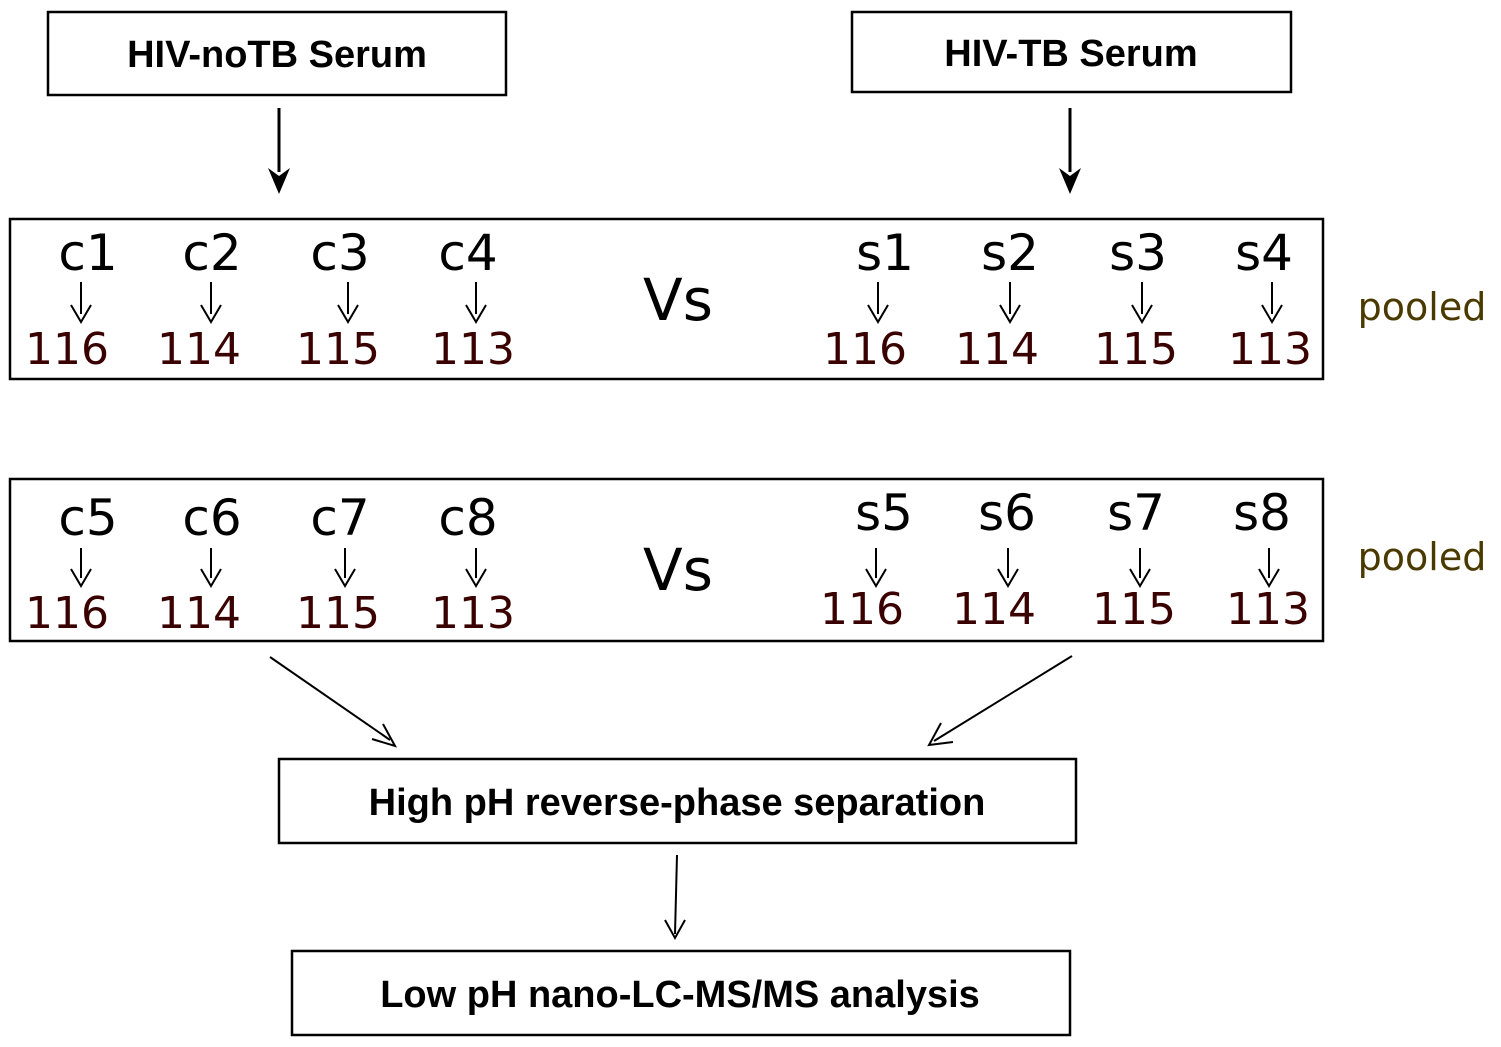 Image resolution: width=1501 pixels, height=1047 pixels. I want to click on group-1-subject-1-sample: s1, so click(885, 253).